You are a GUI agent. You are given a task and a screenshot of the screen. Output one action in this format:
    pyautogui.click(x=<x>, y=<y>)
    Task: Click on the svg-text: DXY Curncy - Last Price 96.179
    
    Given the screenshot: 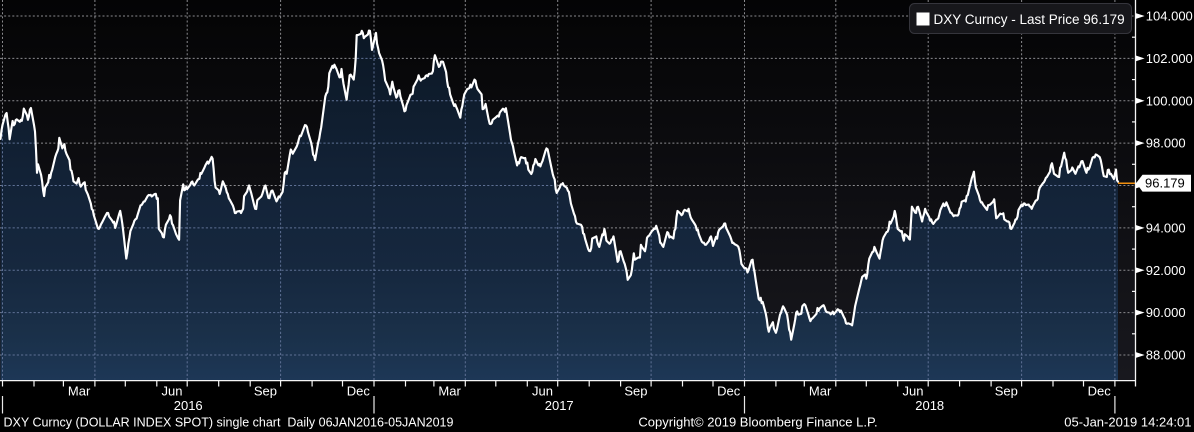 What is the action you would take?
    pyautogui.click(x=1029, y=19)
    